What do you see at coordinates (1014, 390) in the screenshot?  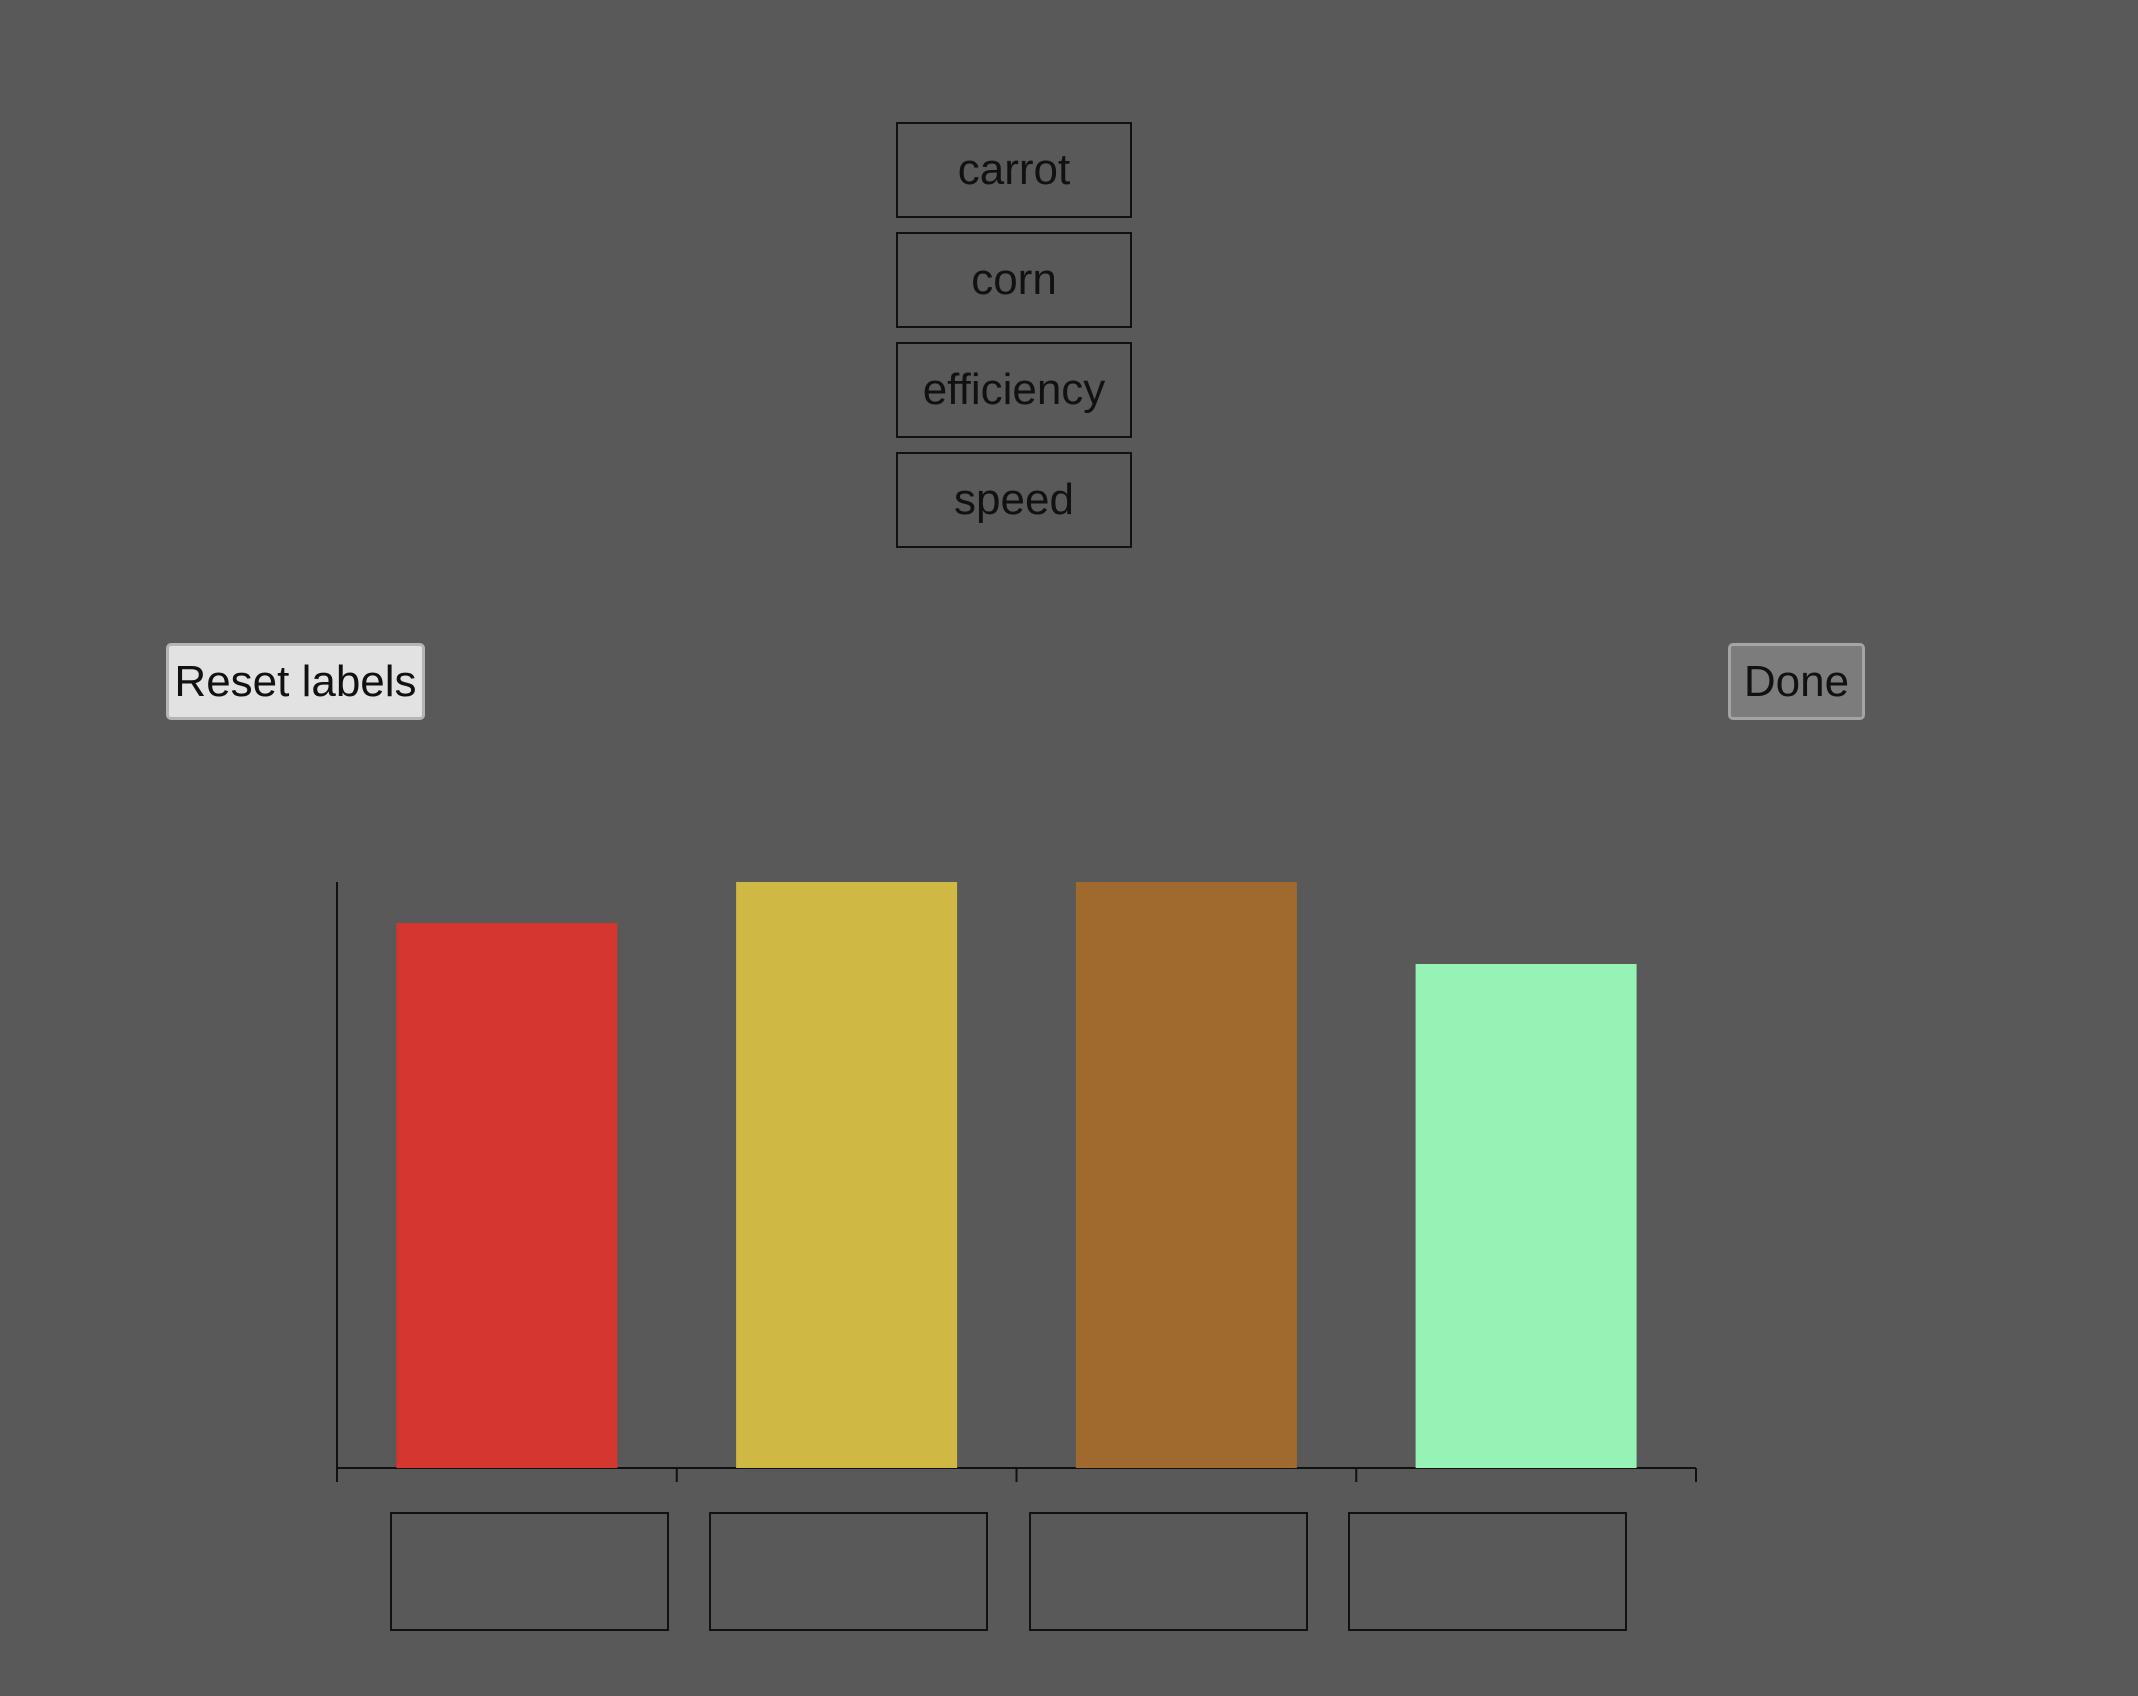 I see `word-card-efficiency: efficiency` at bounding box center [1014, 390].